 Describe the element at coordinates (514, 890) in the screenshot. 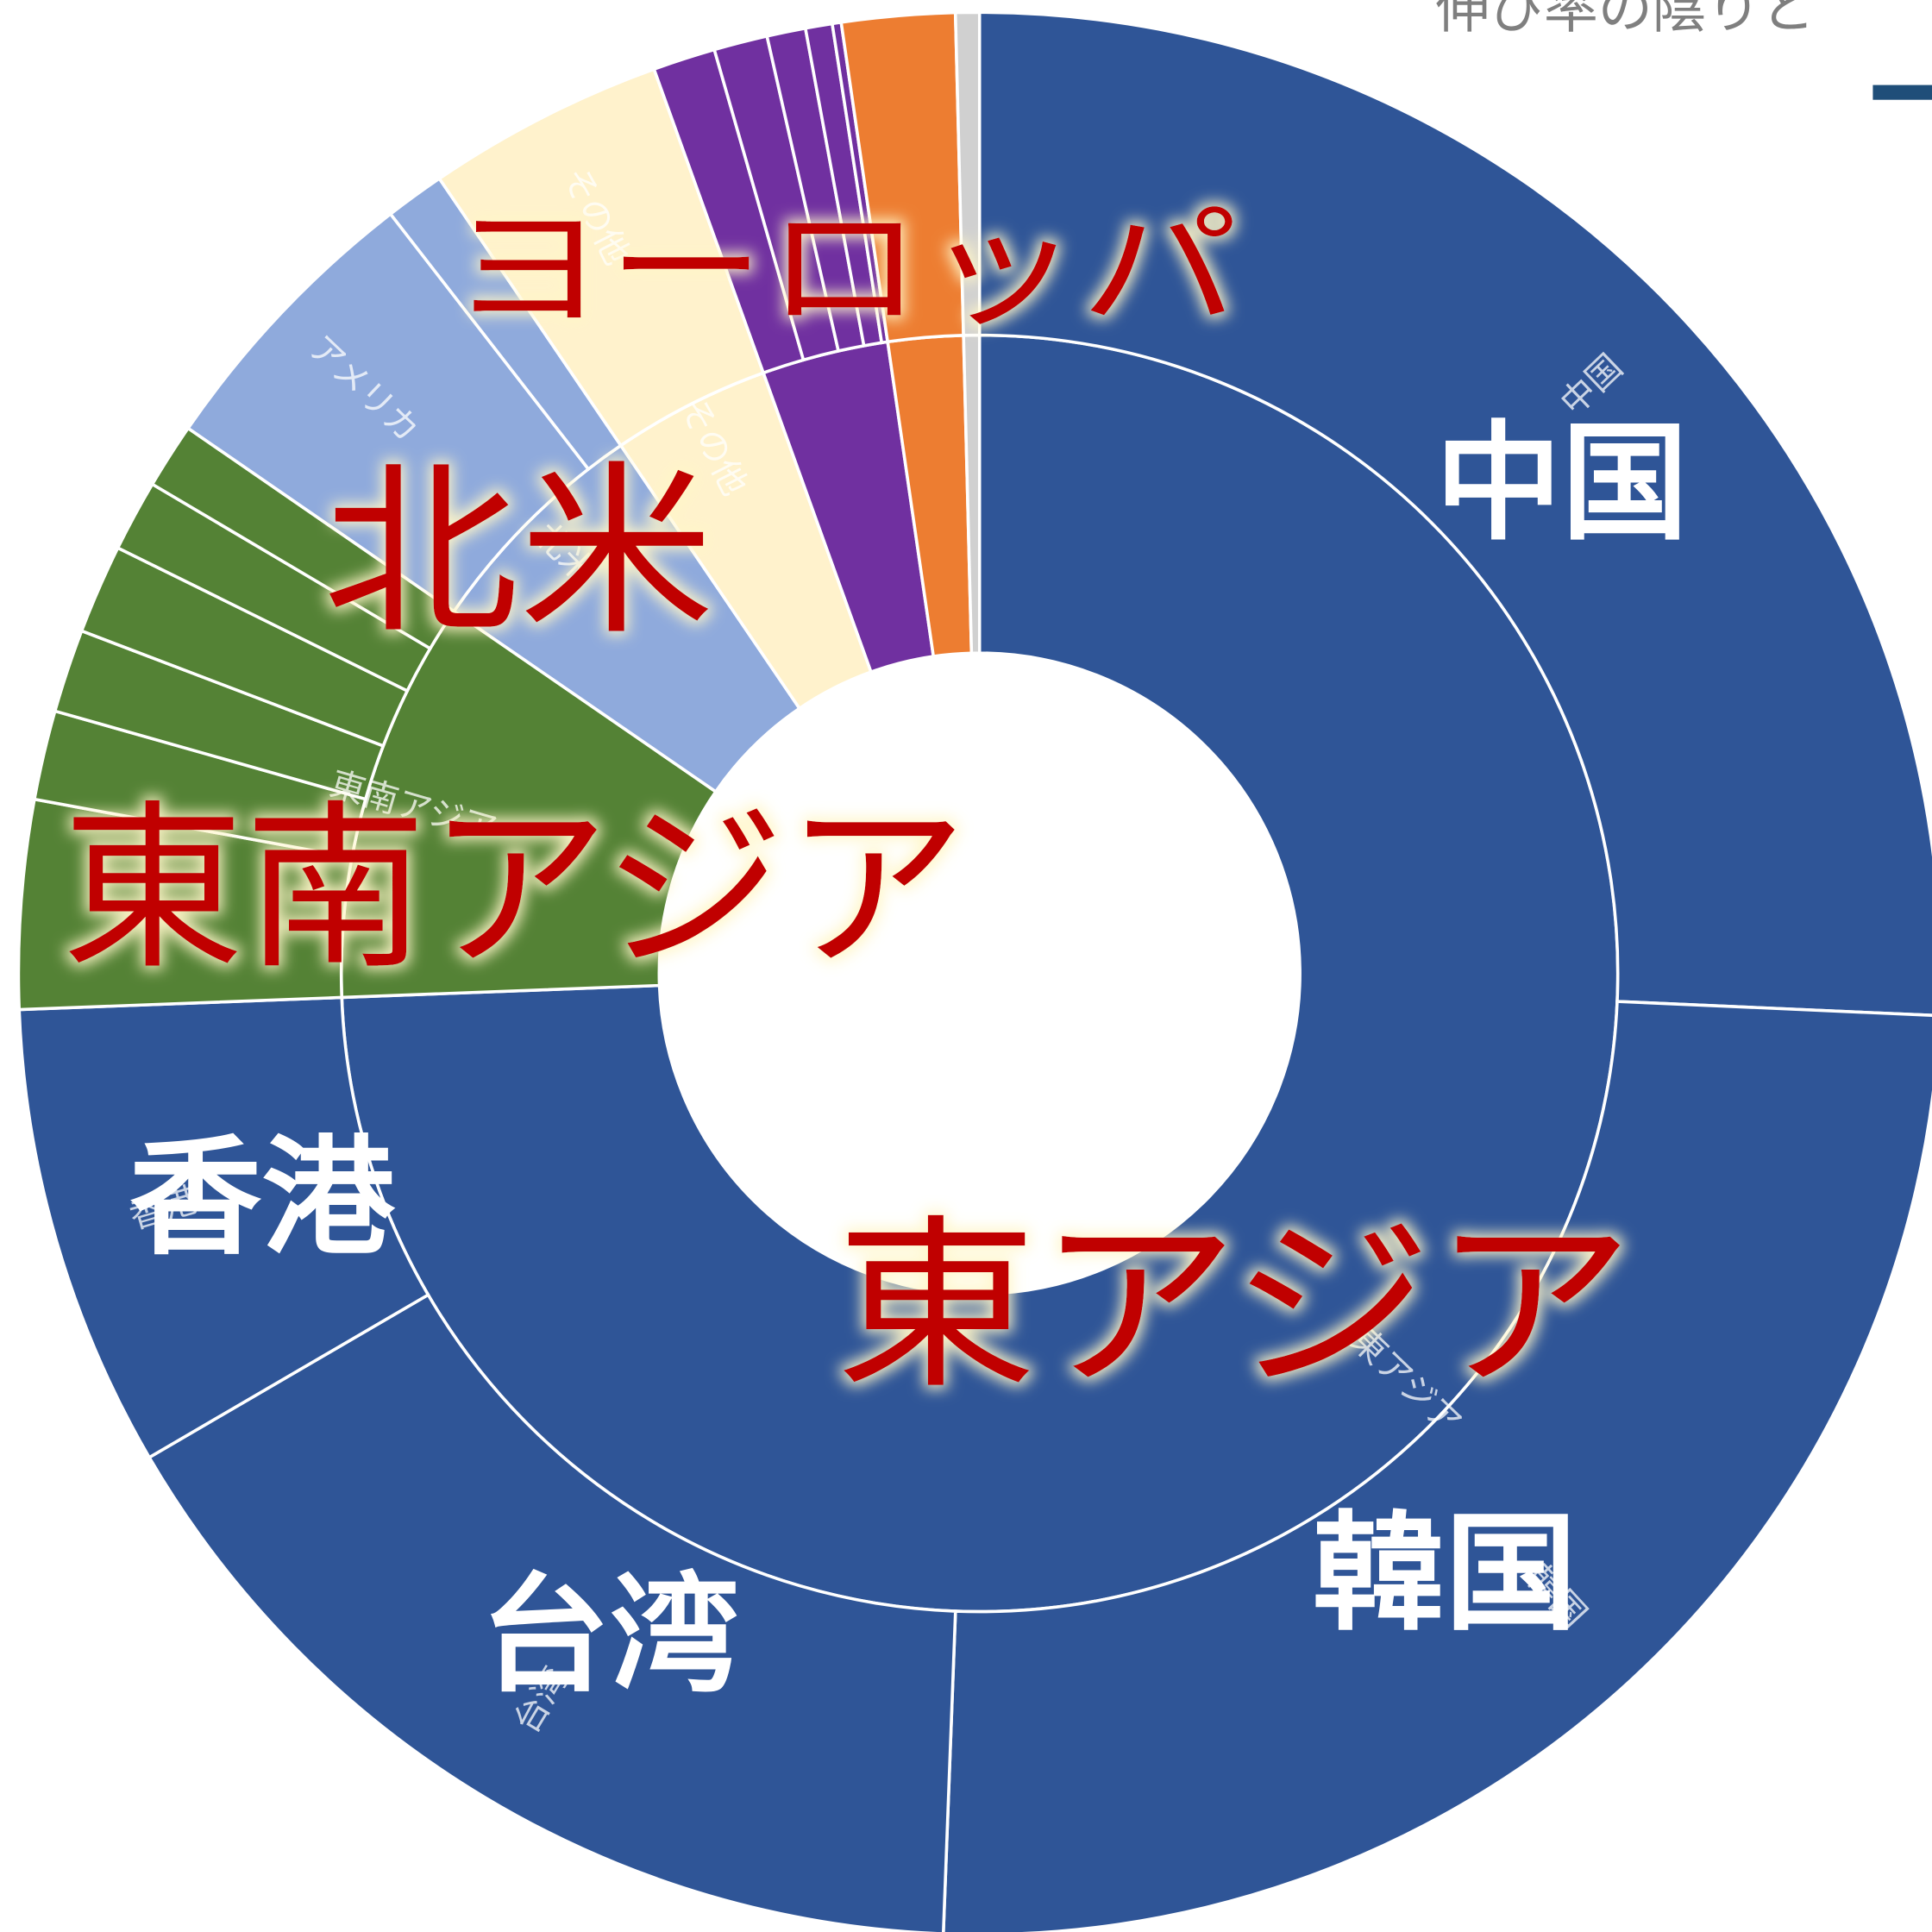

I see `annotation: 東南アジア` at that location.